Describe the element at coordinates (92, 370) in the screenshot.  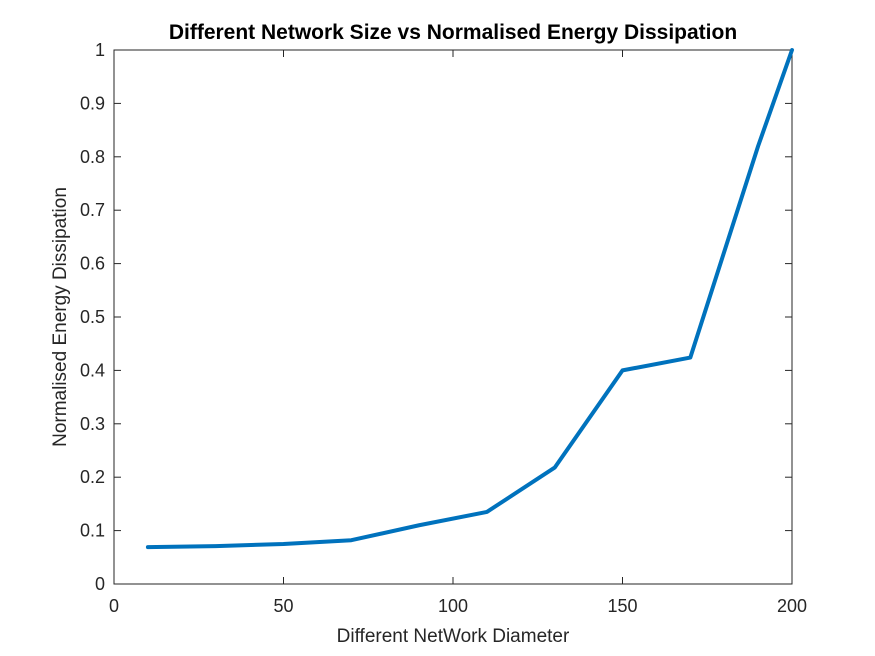
I see `y-tick-label: 0.4` at that location.